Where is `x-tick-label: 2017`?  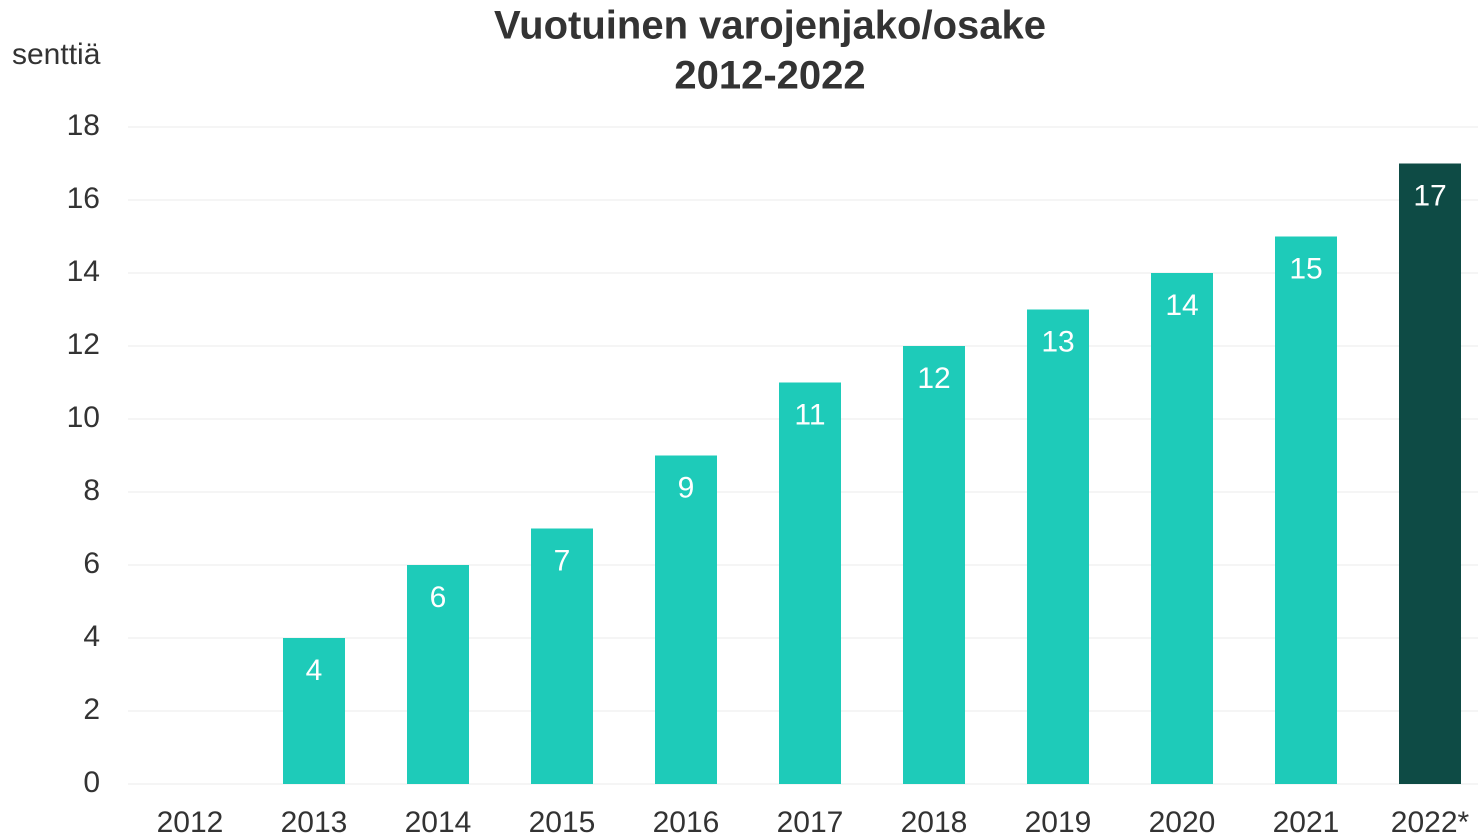
x-tick-label: 2017 is located at coordinates (810, 822).